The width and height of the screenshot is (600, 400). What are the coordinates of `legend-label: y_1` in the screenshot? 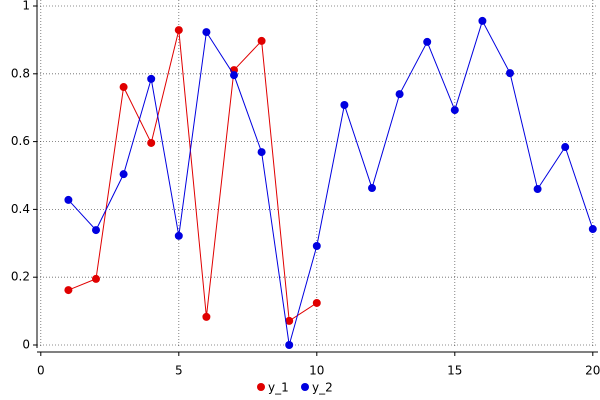 It's located at (278, 388).